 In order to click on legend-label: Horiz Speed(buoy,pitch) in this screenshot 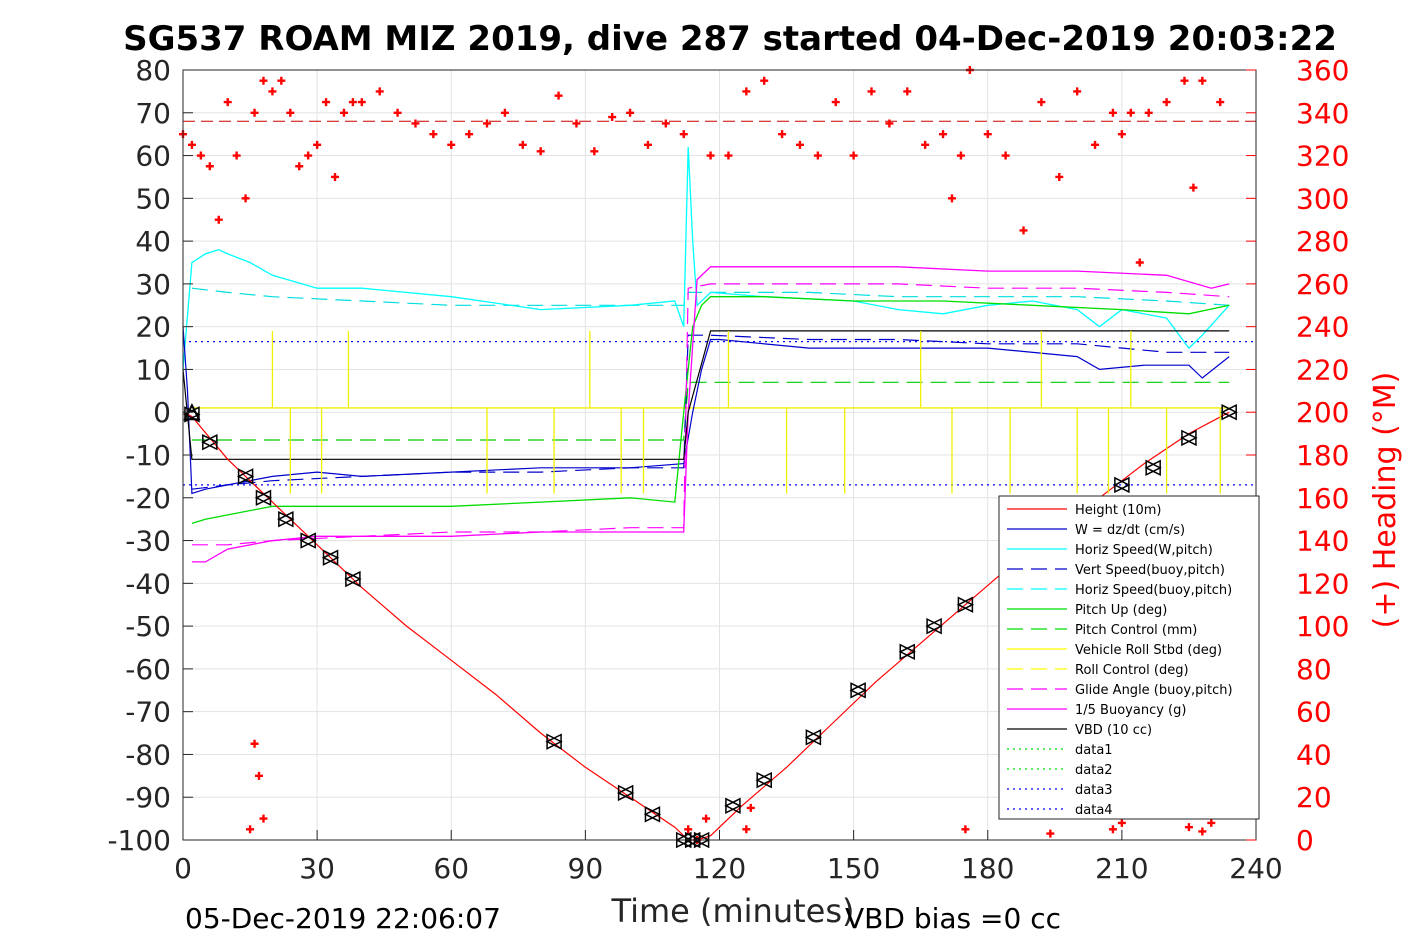, I will do `click(1153, 590)`.